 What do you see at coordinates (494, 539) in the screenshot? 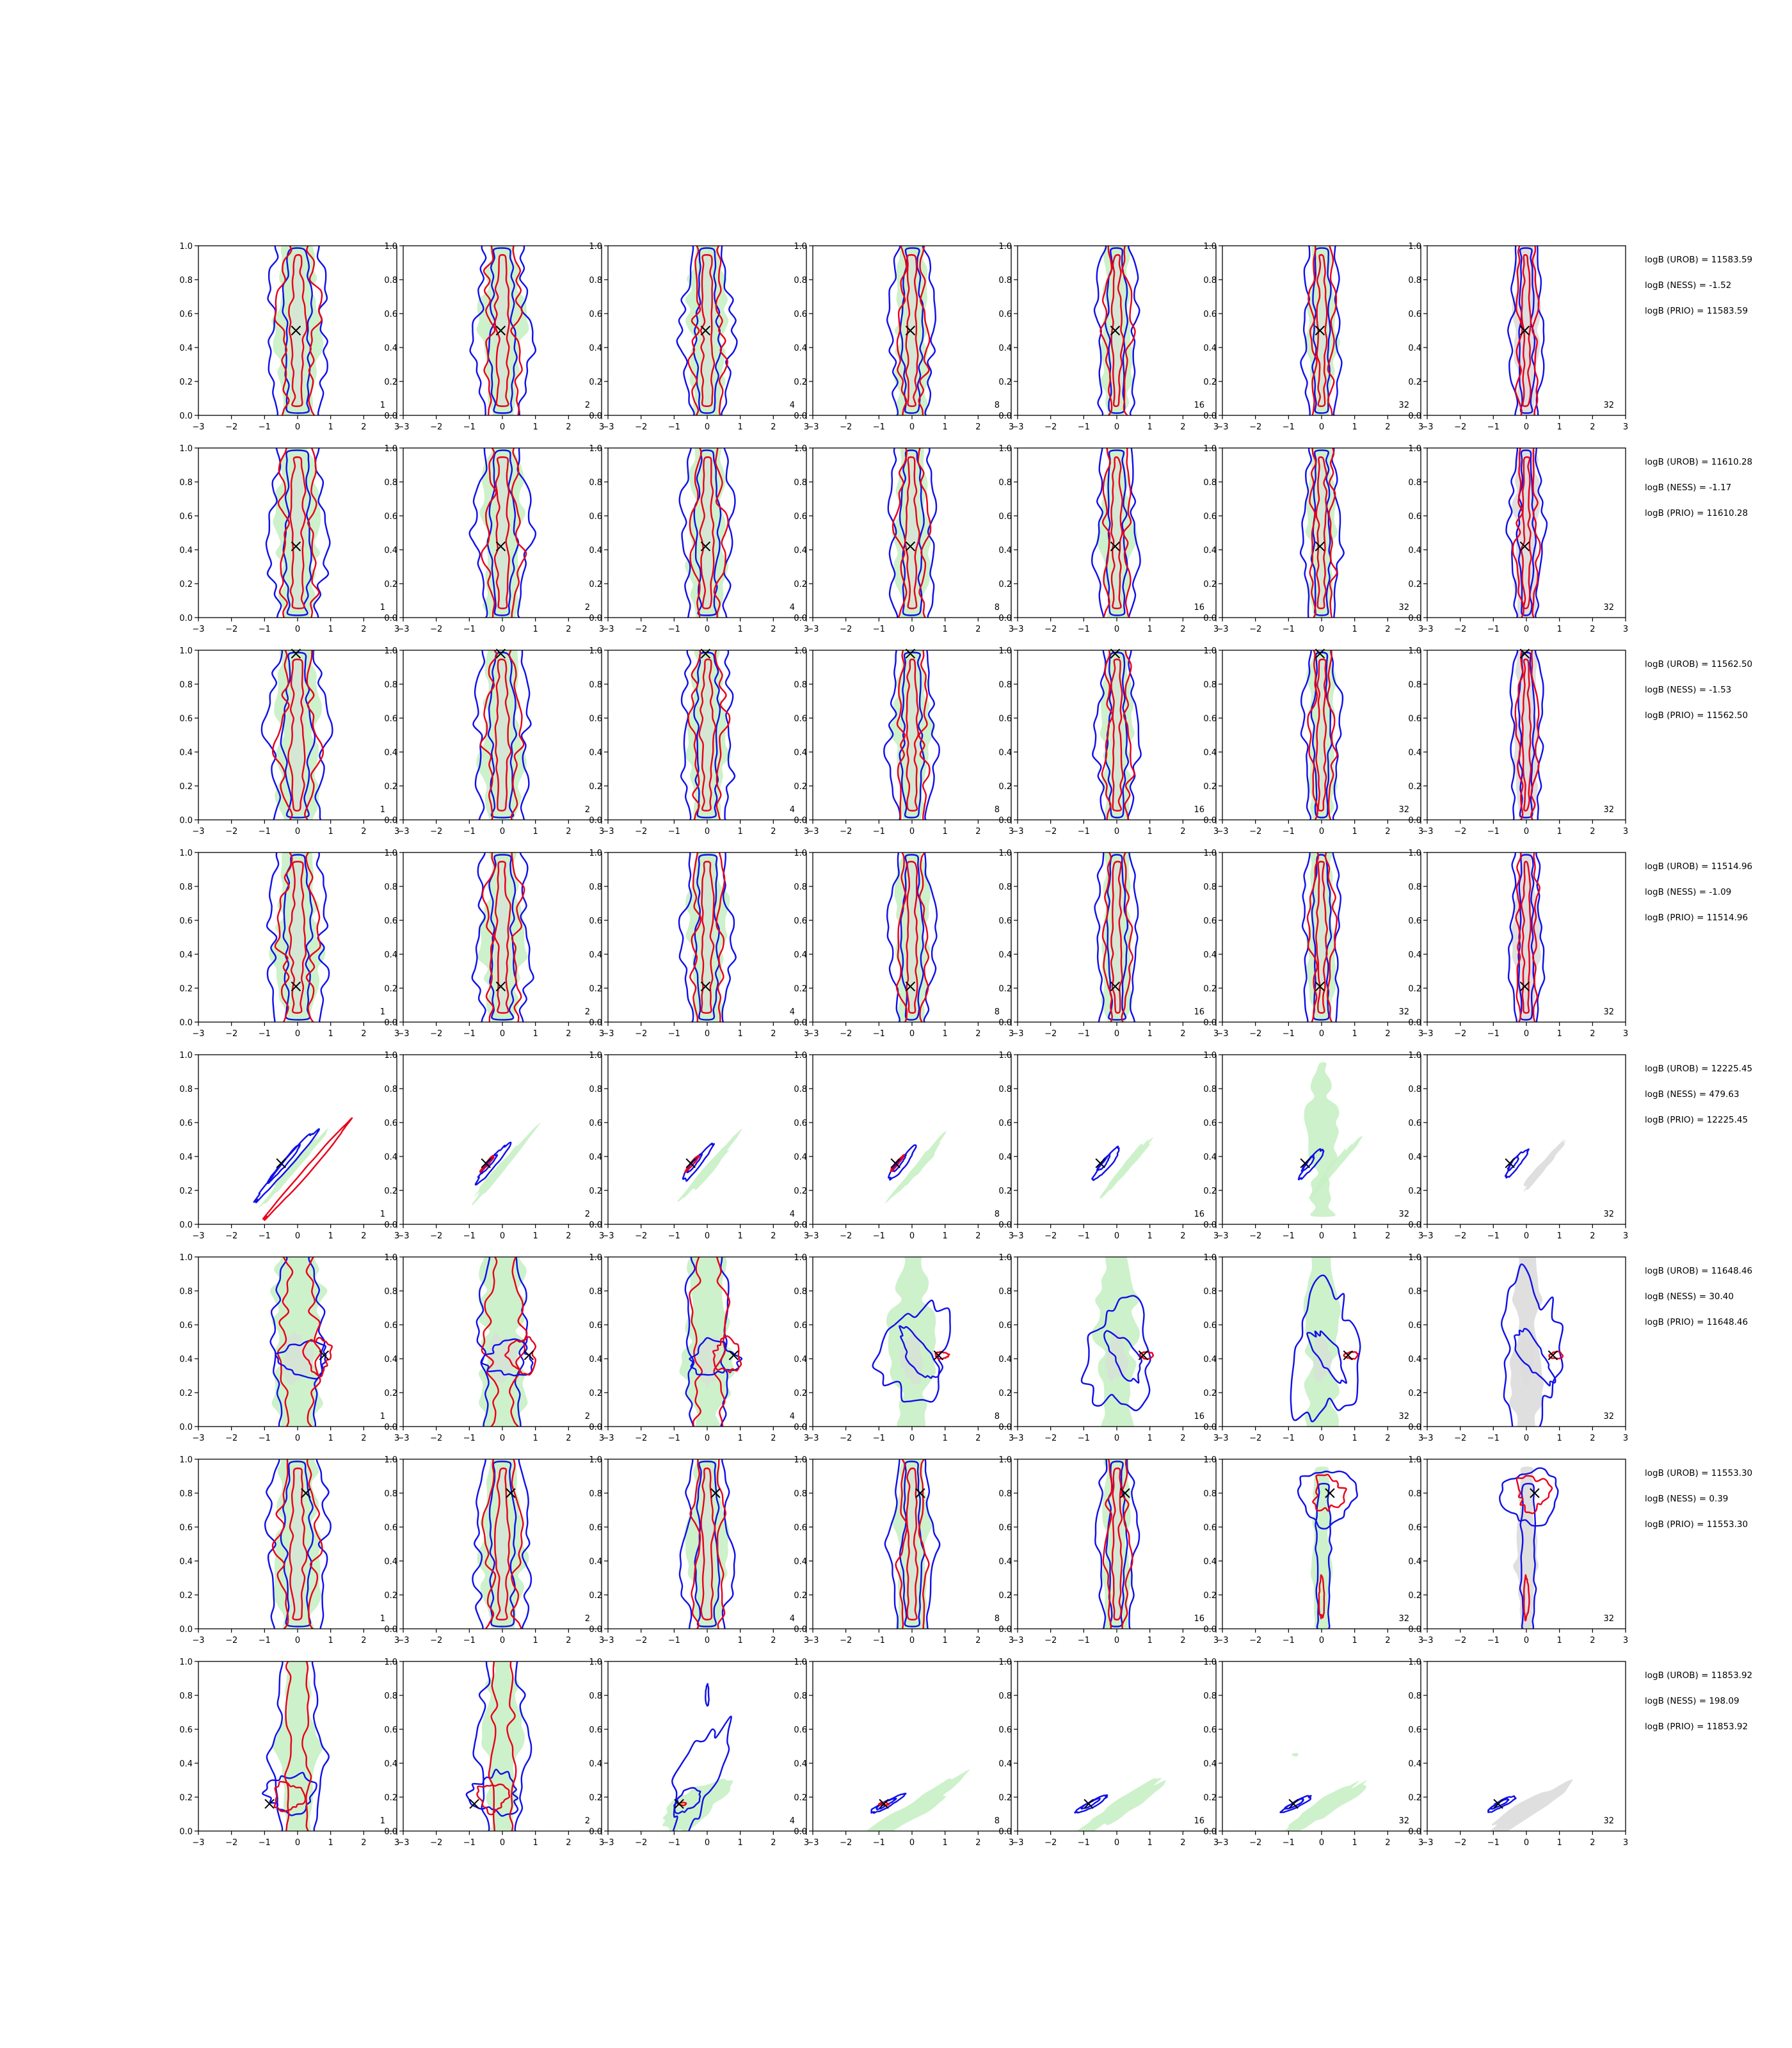
I see `panel-r2-c2: −3 −2 −1 0 1 2 3 0.0 0.2 0.4 0.6 0.8 1.0 2` at bounding box center [494, 539].